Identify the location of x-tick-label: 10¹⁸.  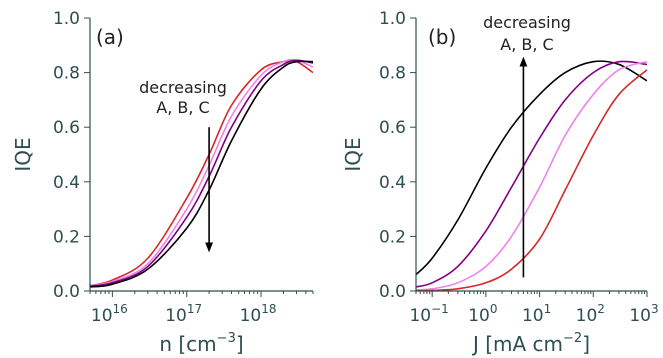
(258, 314).